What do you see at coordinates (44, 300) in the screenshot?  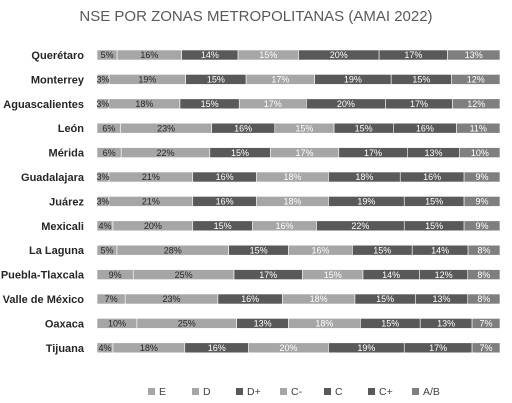 I see `category-label: Valle de México` at bounding box center [44, 300].